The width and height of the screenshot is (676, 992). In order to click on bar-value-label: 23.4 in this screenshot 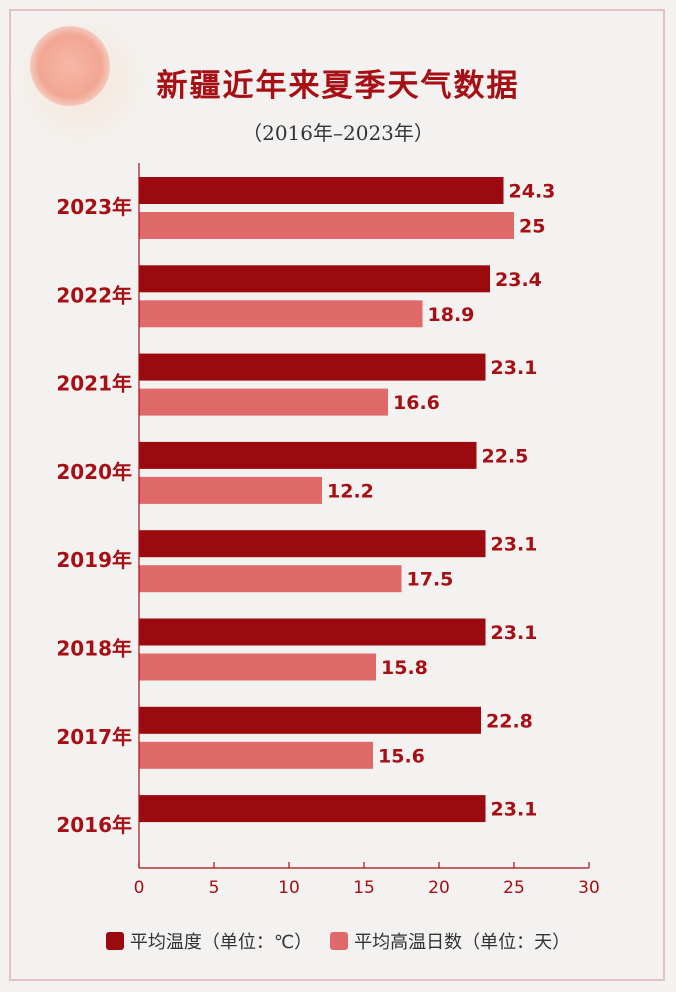, I will do `click(518, 280)`.